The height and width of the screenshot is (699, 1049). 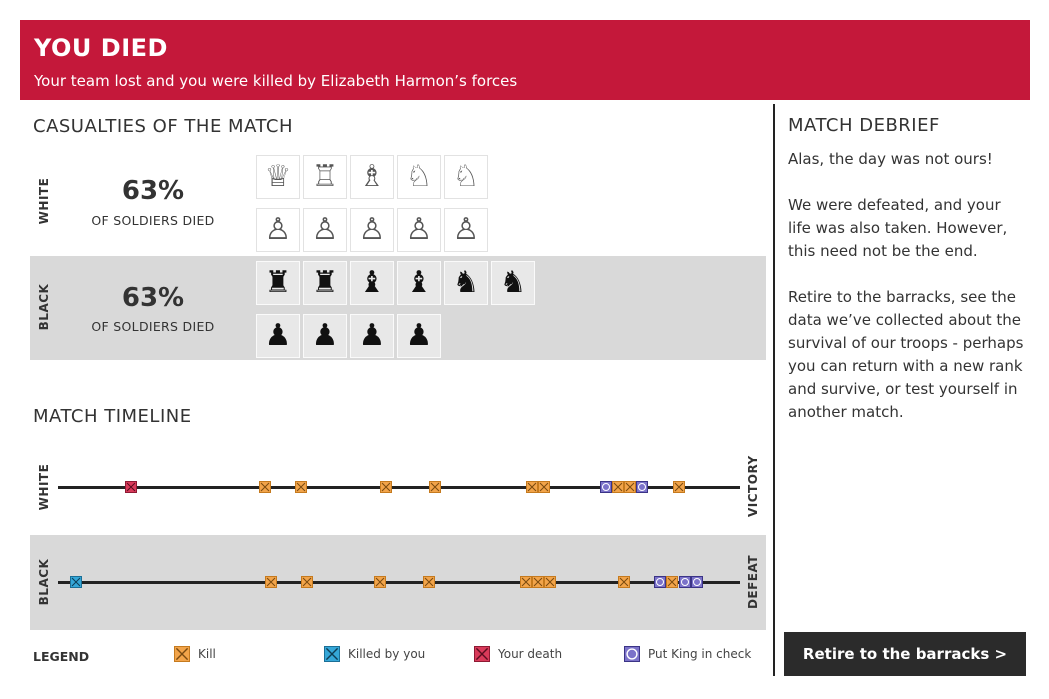 I want to click on white-timeline-end-label: VICTORY, so click(x=753, y=486).